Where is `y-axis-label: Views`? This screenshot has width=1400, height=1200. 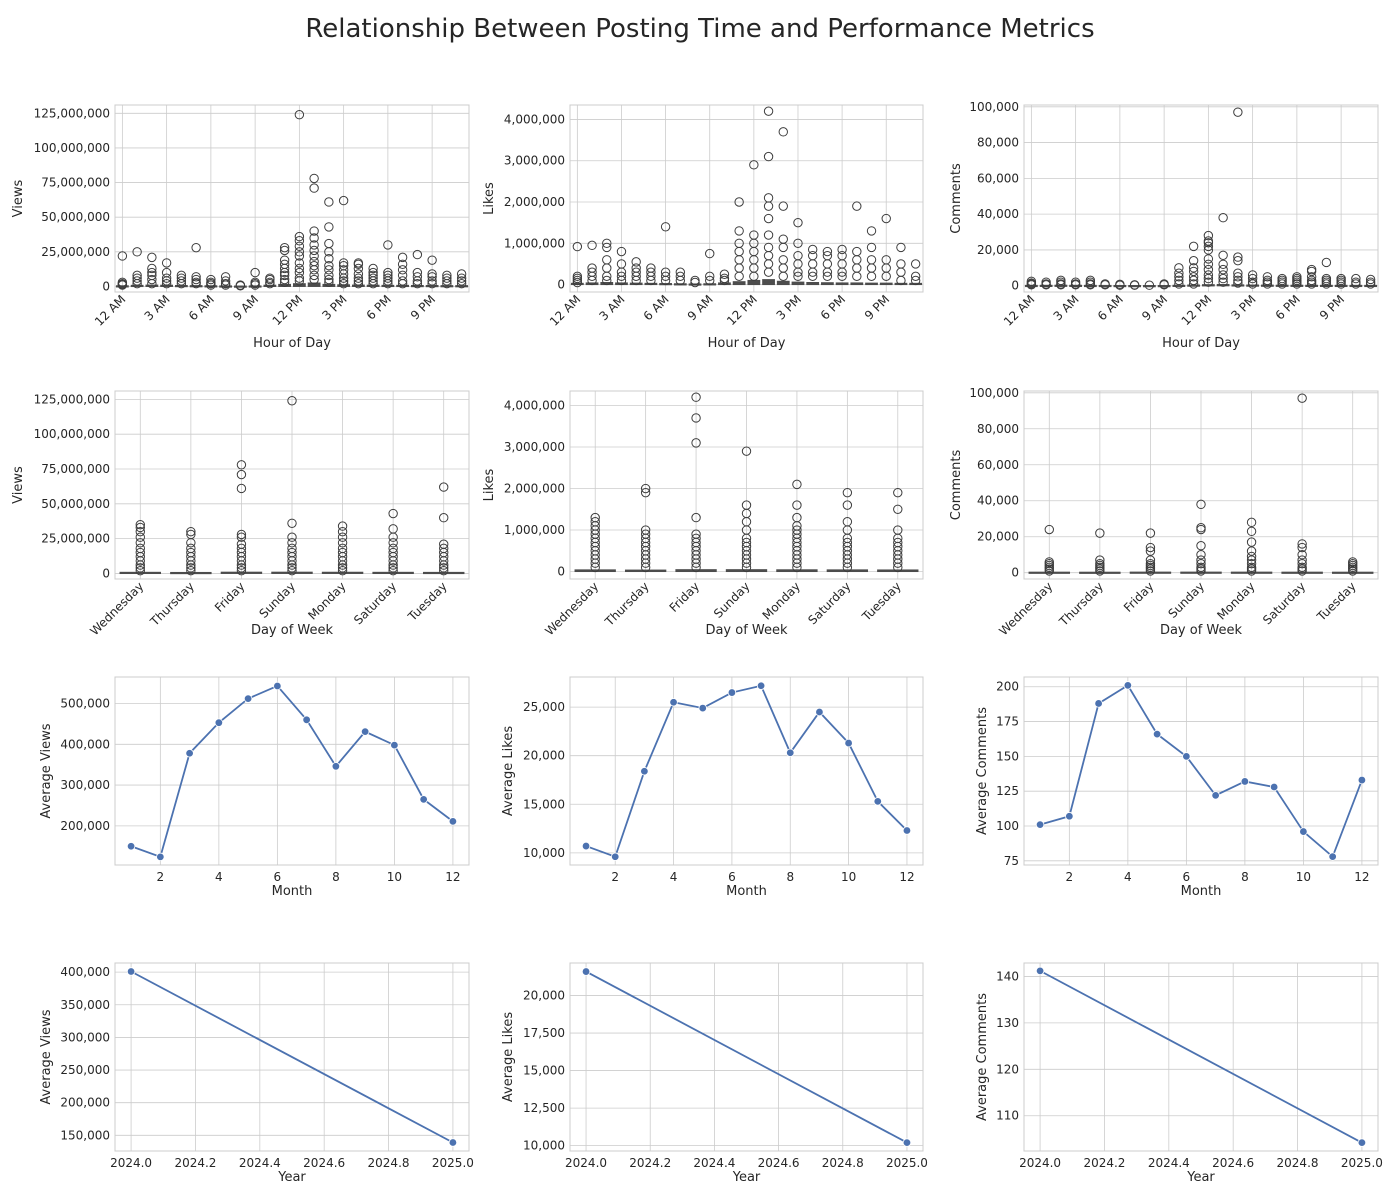 y-axis-label: Views is located at coordinates (18, 485).